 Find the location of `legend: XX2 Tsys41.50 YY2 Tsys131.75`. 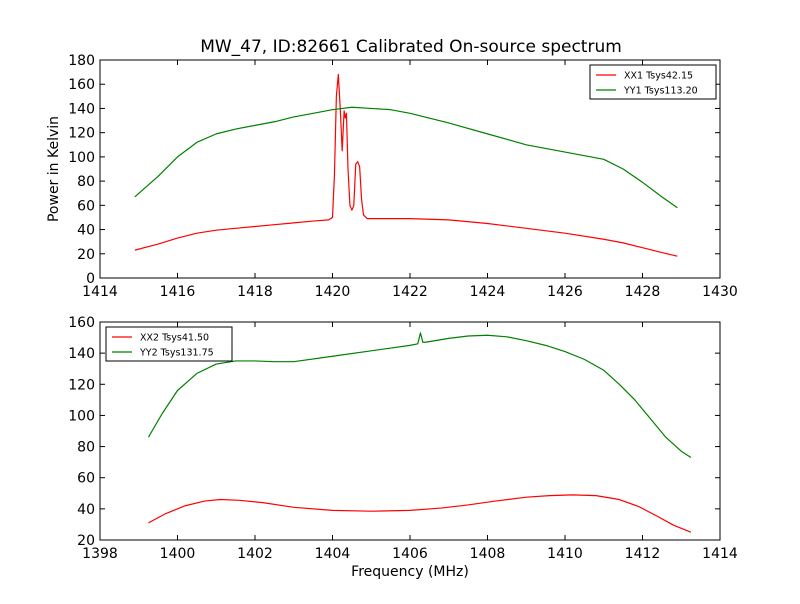

legend: XX2 Tsys41.50 YY2 Tsys131.75 is located at coordinates (169, 344).